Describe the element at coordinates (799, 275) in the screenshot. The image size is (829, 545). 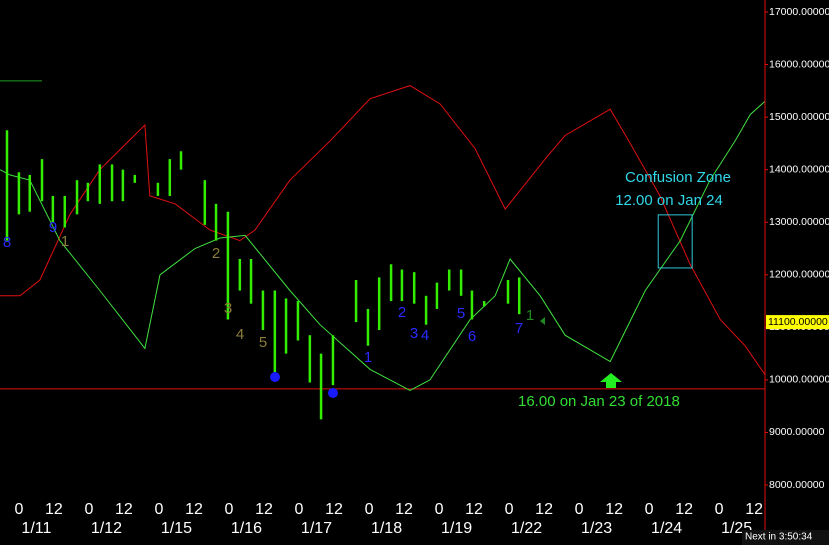
I see `y-tick-label: 12000.00000` at that location.